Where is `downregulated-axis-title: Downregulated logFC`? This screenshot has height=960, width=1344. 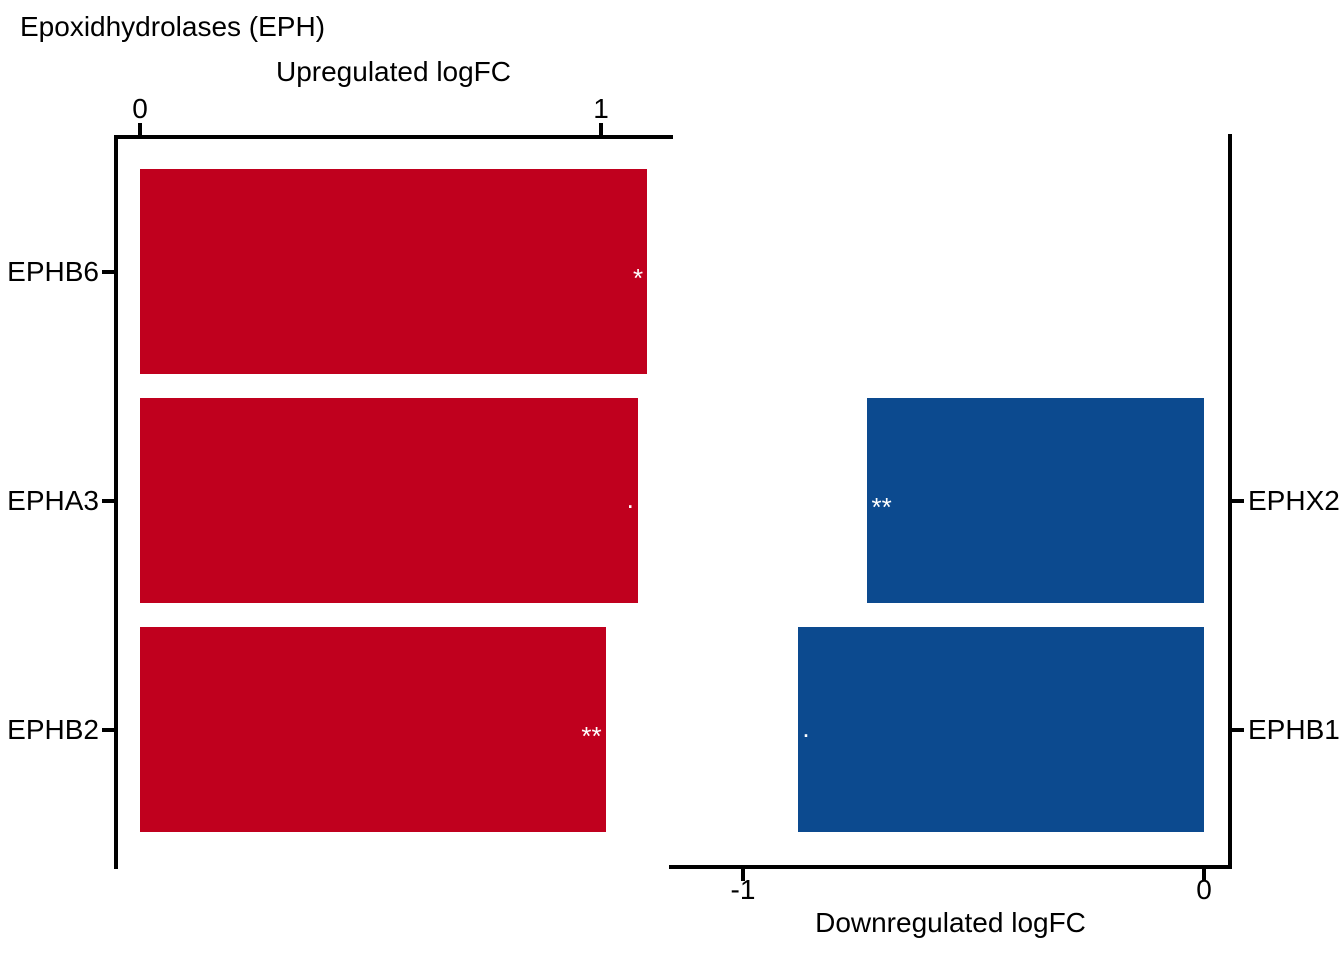
downregulated-axis-title: Downregulated logFC is located at coordinates (950, 922).